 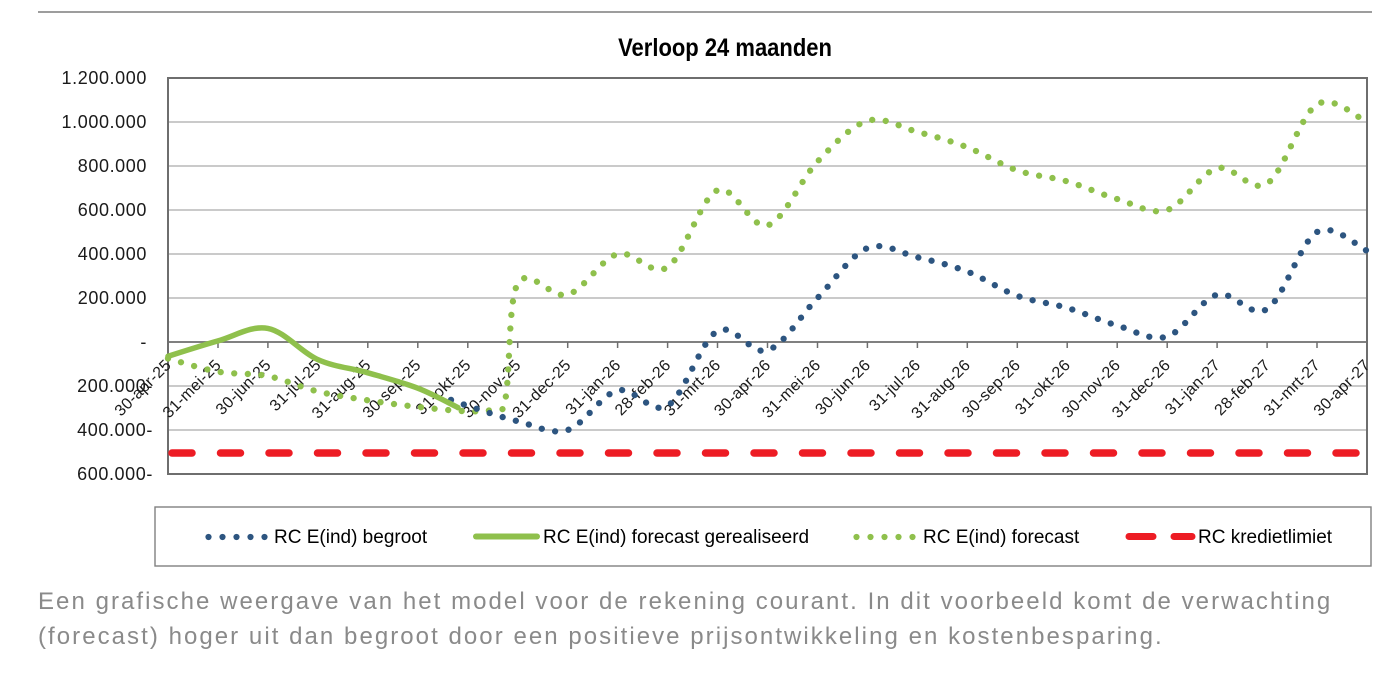 What do you see at coordinates (1265, 537) in the screenshot?
I see `svg-text: RC kredietlimiet` at bounding box center [1265, 537].